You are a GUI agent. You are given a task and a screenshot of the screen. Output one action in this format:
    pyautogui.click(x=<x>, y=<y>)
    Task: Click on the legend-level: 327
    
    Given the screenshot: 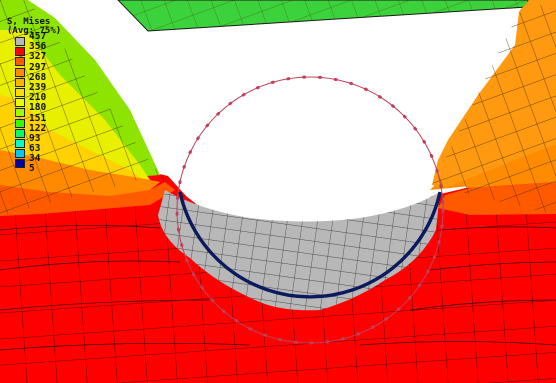 What is the action you would take?
    pyautogui.click(x=47, y=59)
    